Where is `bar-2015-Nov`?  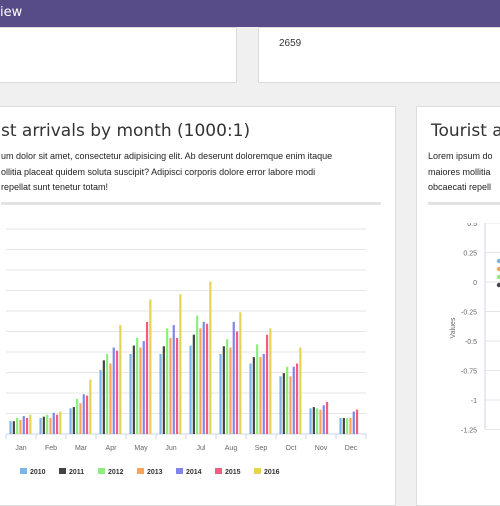
bar-2015-Nov is located at coordinates (327, 417).